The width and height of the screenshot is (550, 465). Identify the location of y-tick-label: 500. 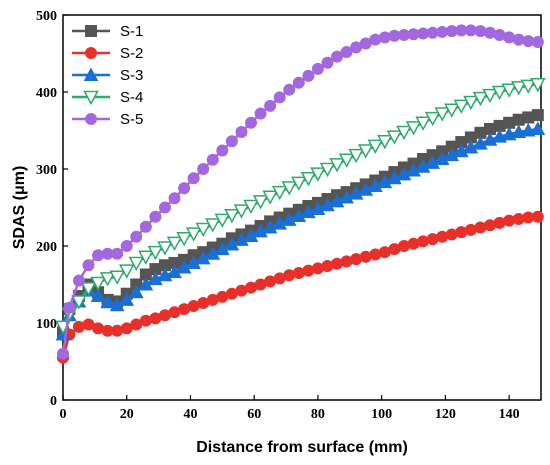
(46, 16).